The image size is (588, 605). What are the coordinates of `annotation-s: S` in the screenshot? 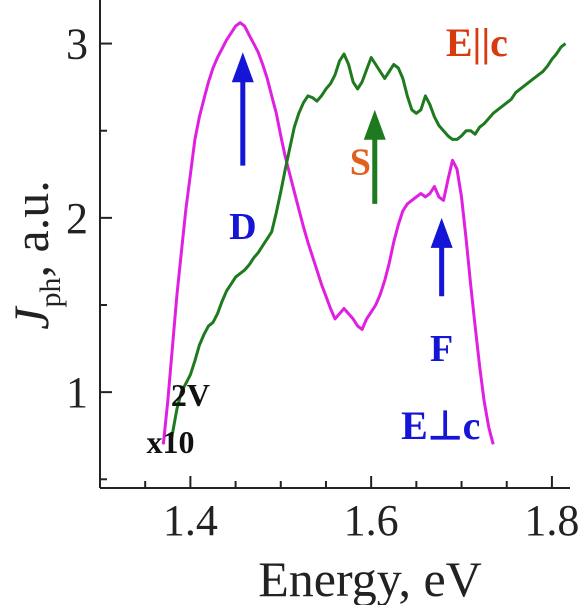 It's located at (360, 162).